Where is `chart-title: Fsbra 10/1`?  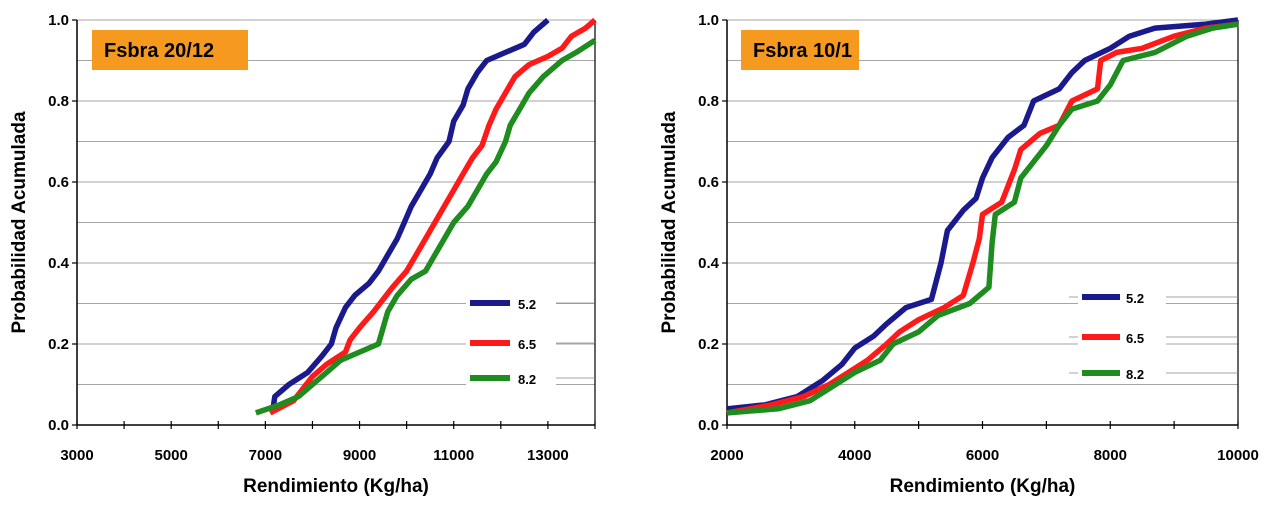 chart-title: Fsbra 10/1 is located at coordinates (802, 51).